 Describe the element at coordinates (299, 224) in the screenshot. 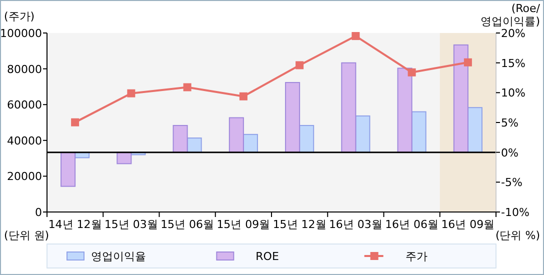

I see `x-tick-label: 15년 12월` at that location.